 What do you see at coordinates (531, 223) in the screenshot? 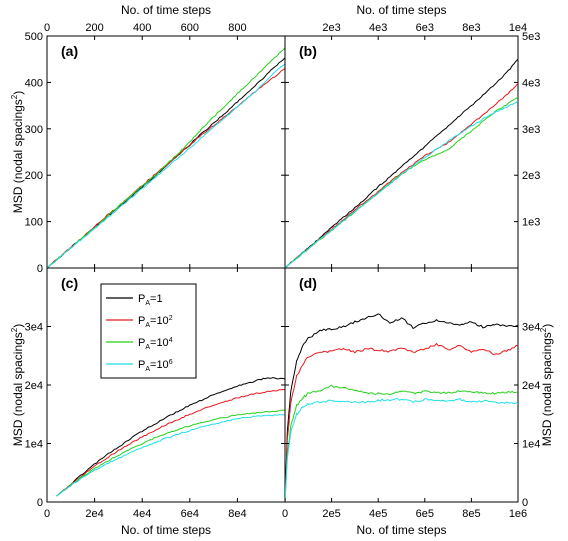
I see `y-tick-label: 1e3` at bounding box center [531, 223].